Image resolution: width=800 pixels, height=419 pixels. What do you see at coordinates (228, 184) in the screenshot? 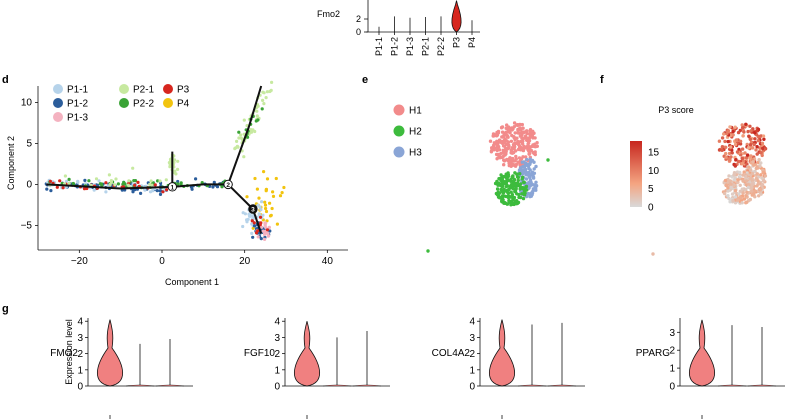
I see `d-trajectory-node` at bounding box center [228, 184].